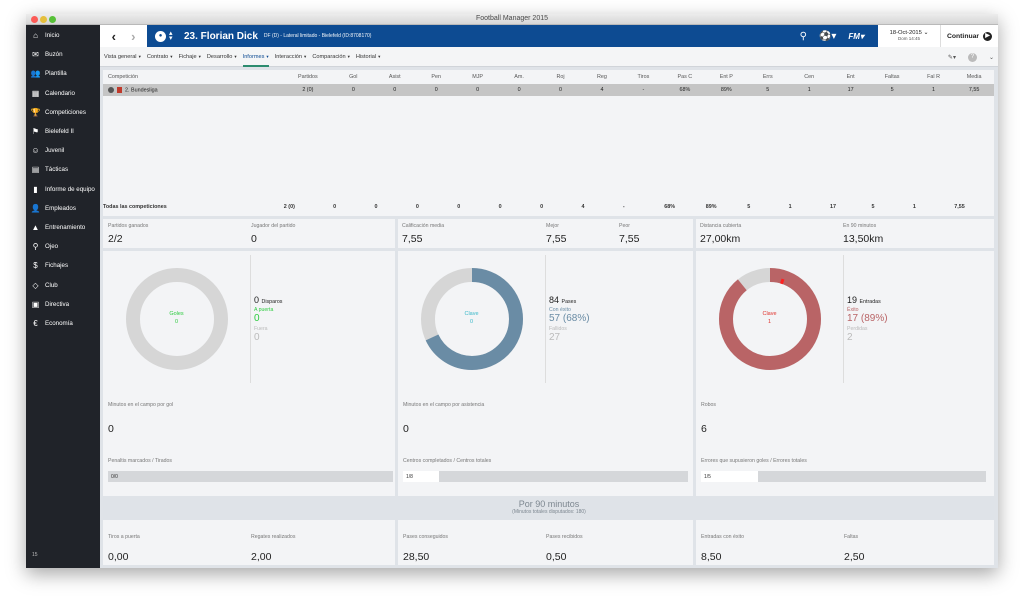  Describe the element at coordinates (222, 57) in the screenshot. I see `tab-3: Desarrollo ▾` at that location.